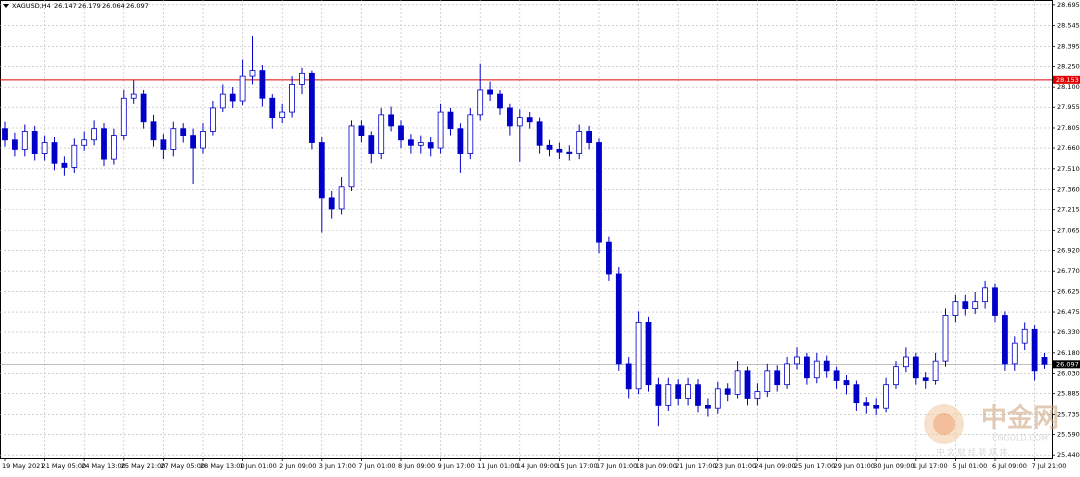 The height and width of the screenshot is (477, 1080). Describe the element at coordinates (695, 466) in the screenshot. I see `x-tick-label: 21 Jun 17:00` at that location.